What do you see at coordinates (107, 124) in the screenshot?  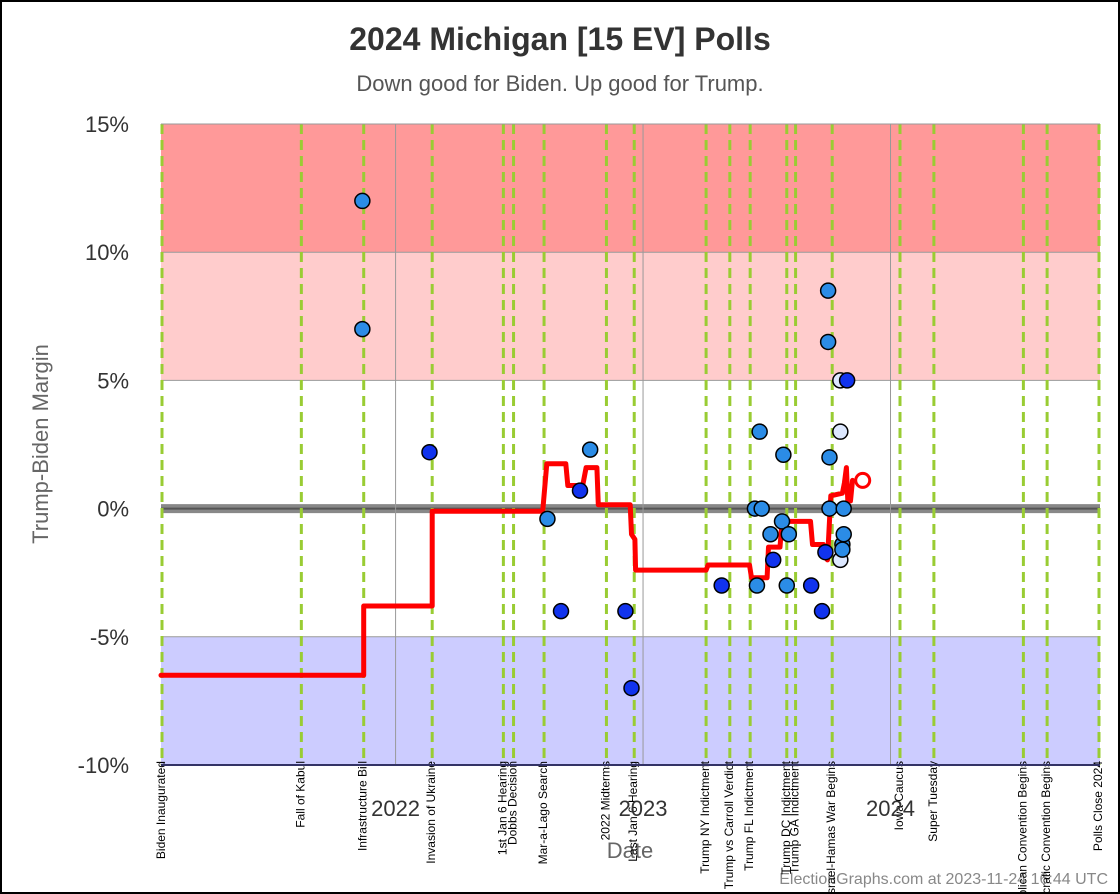 I see `y-tick-label: 15%` at bounding box center [107, 124].